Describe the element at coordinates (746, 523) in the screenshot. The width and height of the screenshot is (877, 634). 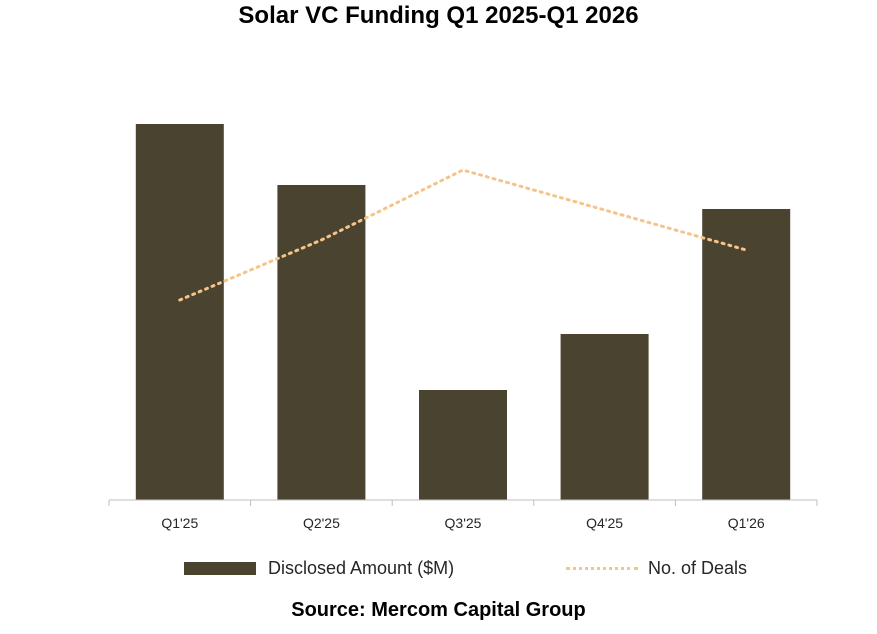
I see `x-tick-label-4: Q1'26` at that location.